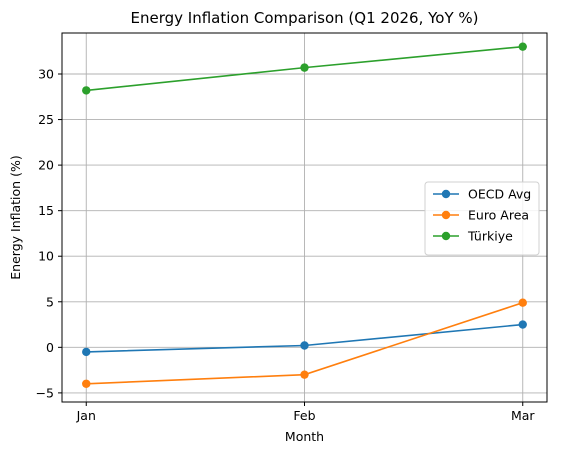  What do you see at coordinates (45, 392) in the screenshot?
I see `y-tick-label-5: −5` at bounding box center [45, 392].